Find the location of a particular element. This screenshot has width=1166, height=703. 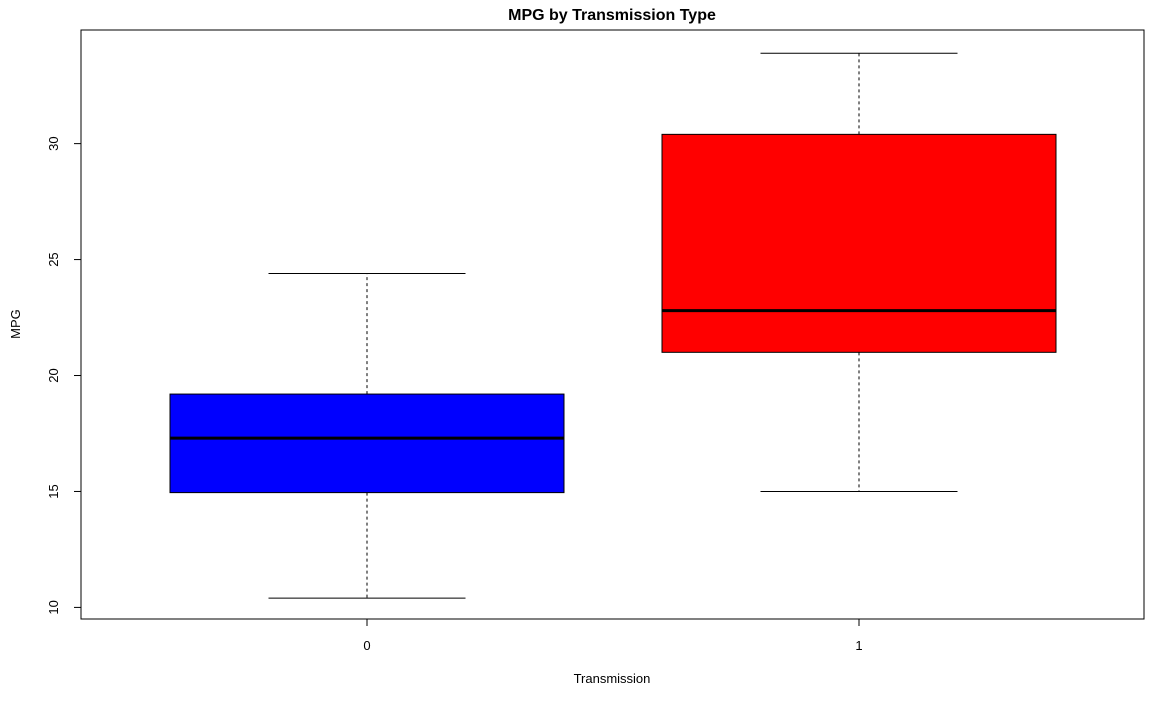

x-tick-label-1: 1 is located at coordinates (858, 645).